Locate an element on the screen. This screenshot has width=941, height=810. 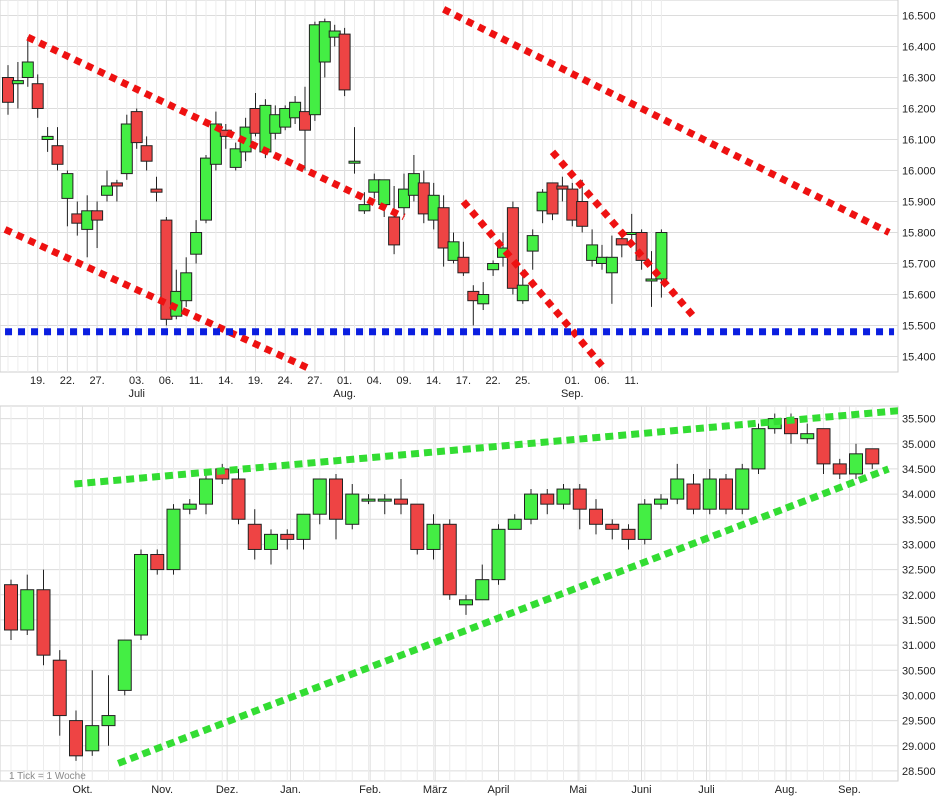
x-tick-label: 19. is located at coordinates (255, 381).